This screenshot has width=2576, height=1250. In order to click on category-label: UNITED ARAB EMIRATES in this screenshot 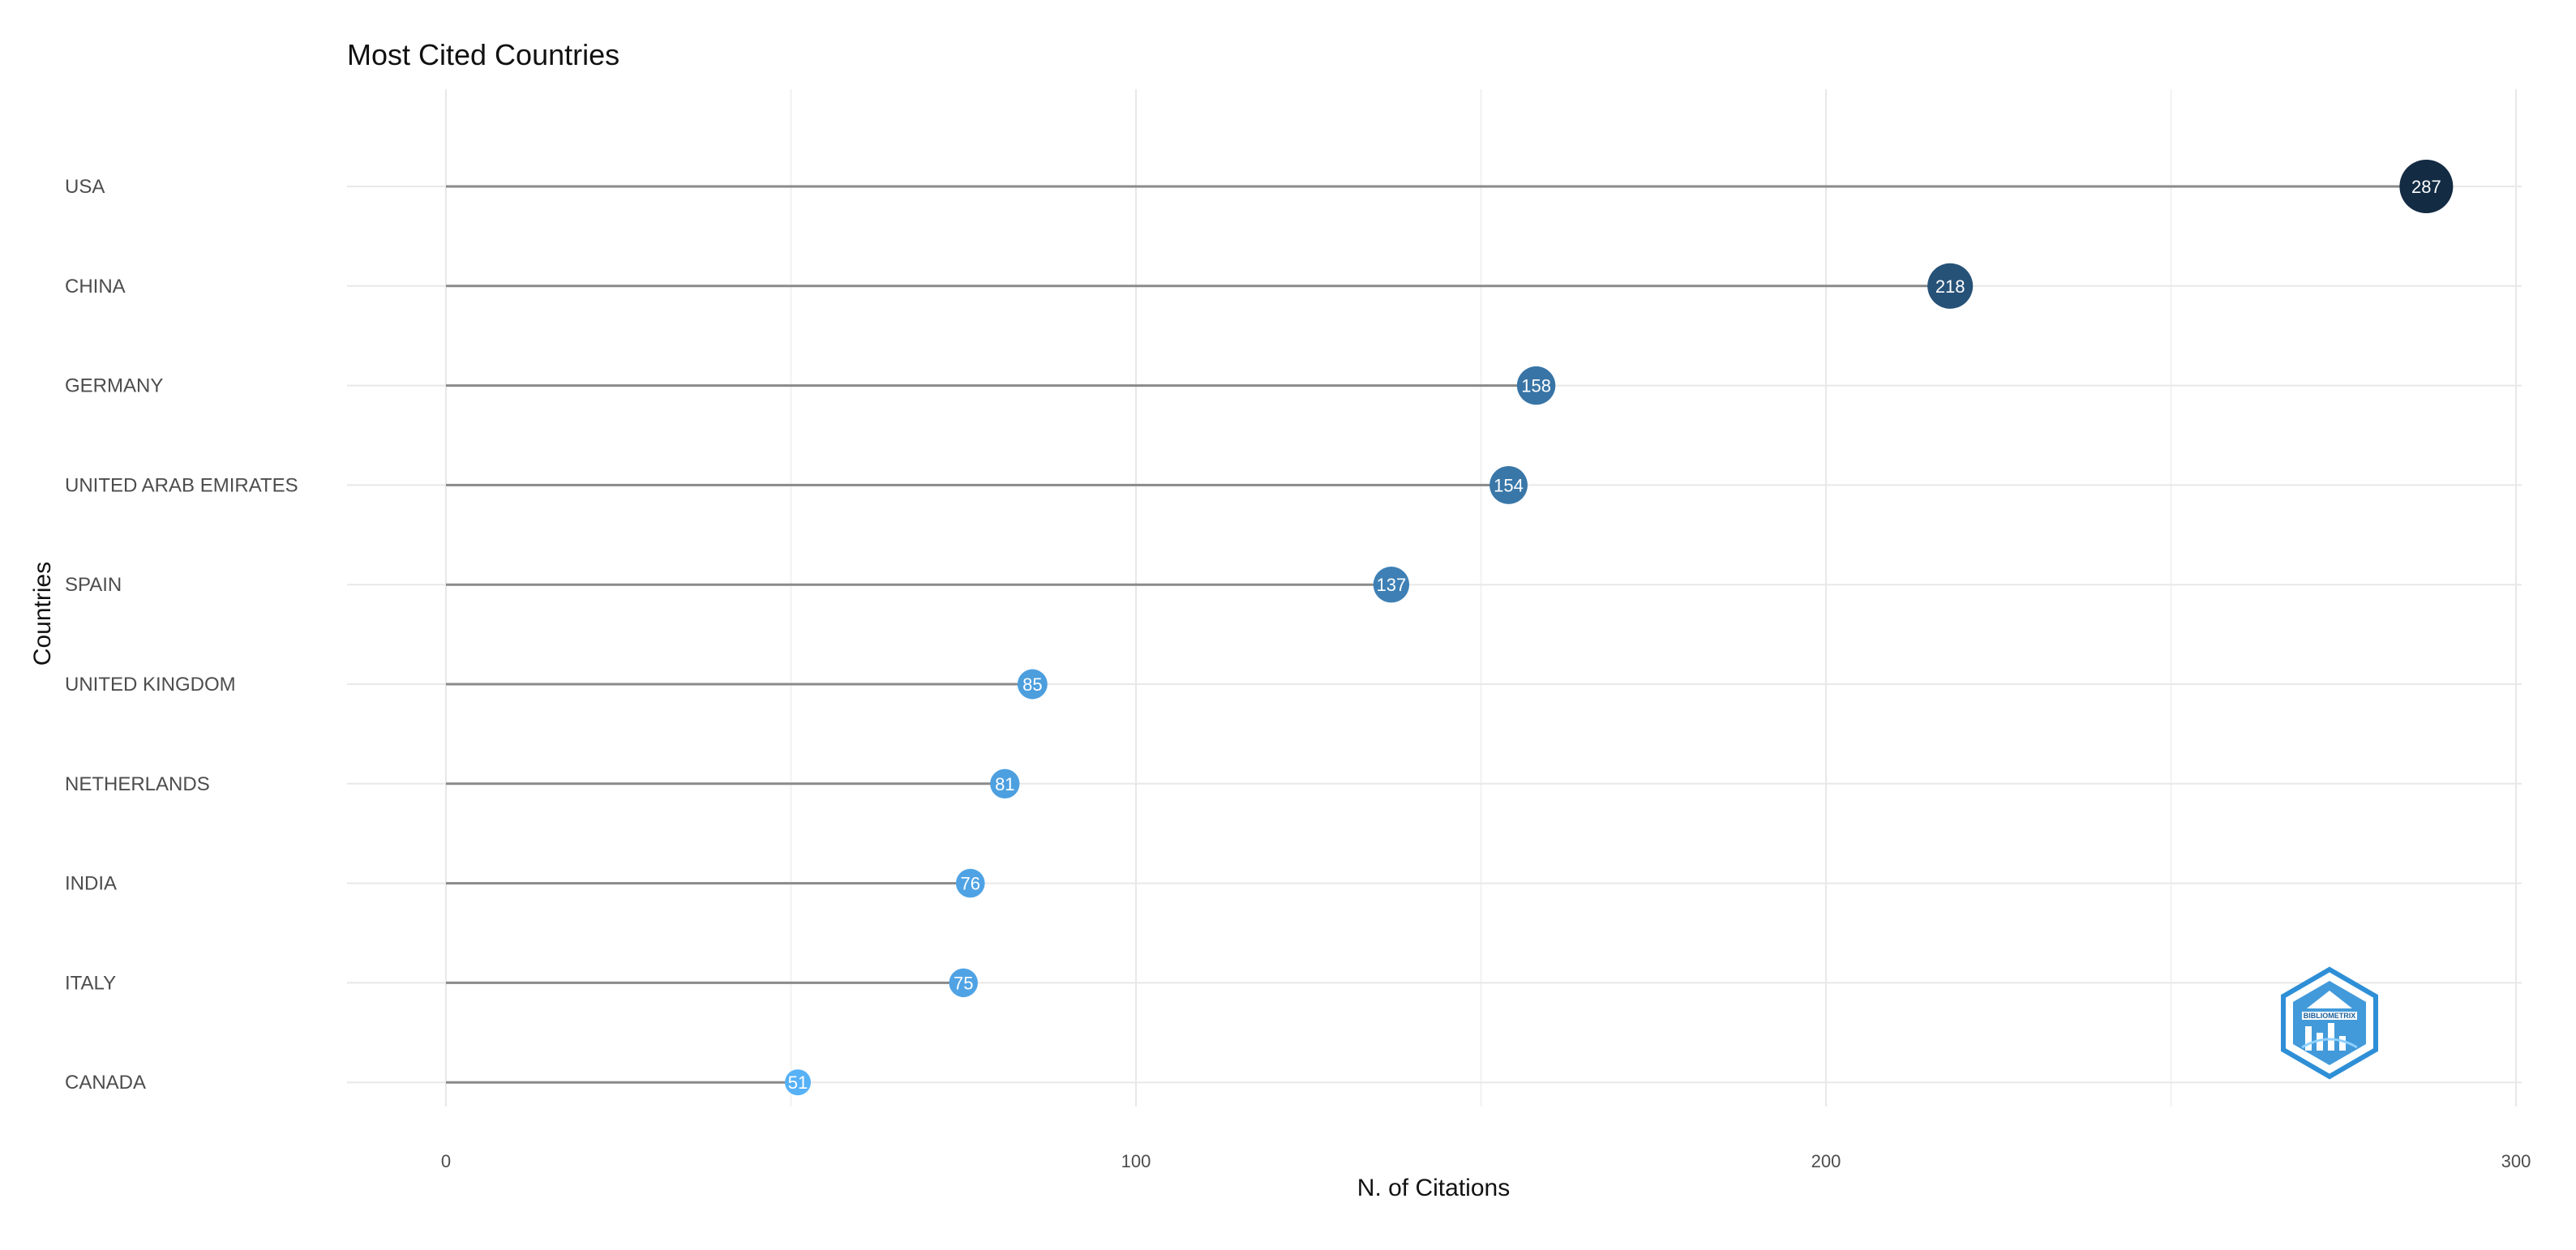, I will do `click(181, 485)`.